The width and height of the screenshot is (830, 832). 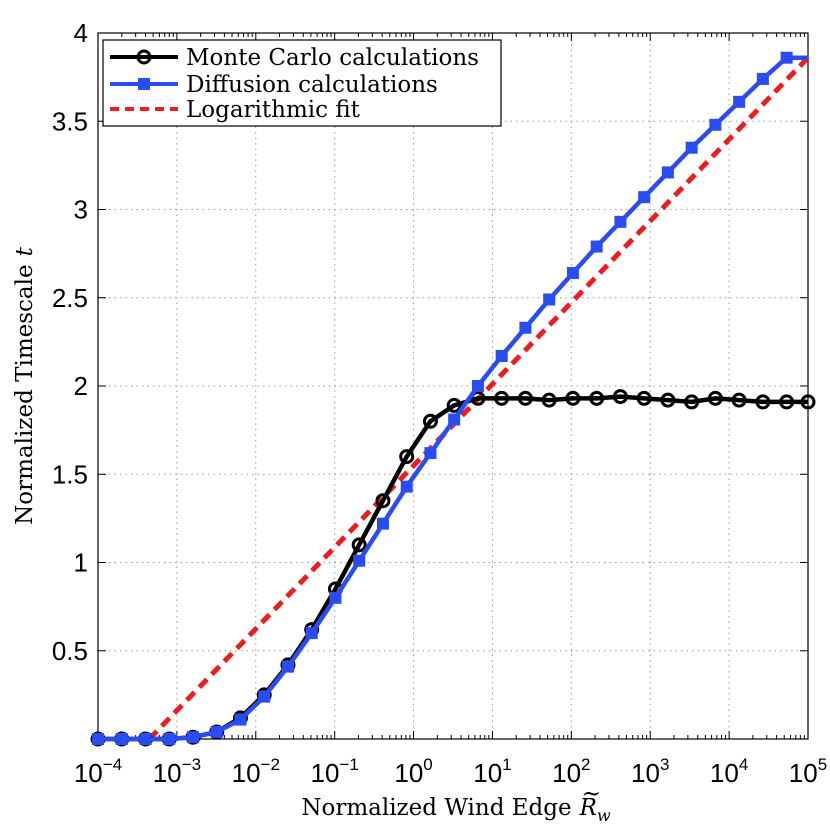 I want to click on y-axis-tick-labels: 0.5 1 1.5 2 2.5 3 3.5 4, so click(x=70, y=342).